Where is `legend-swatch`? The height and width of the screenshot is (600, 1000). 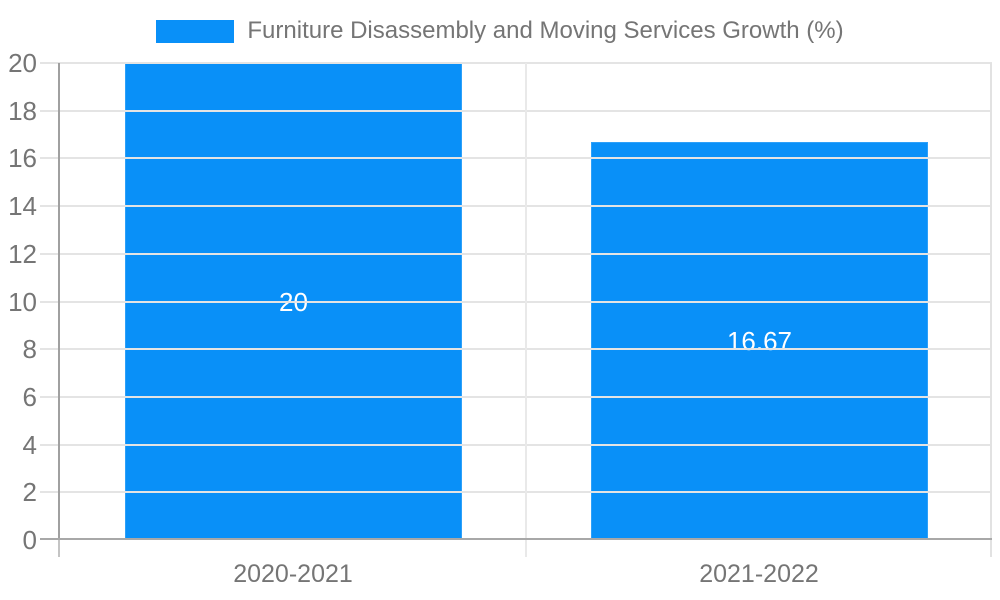
legend-swatch is located at coordinates (195, 31).